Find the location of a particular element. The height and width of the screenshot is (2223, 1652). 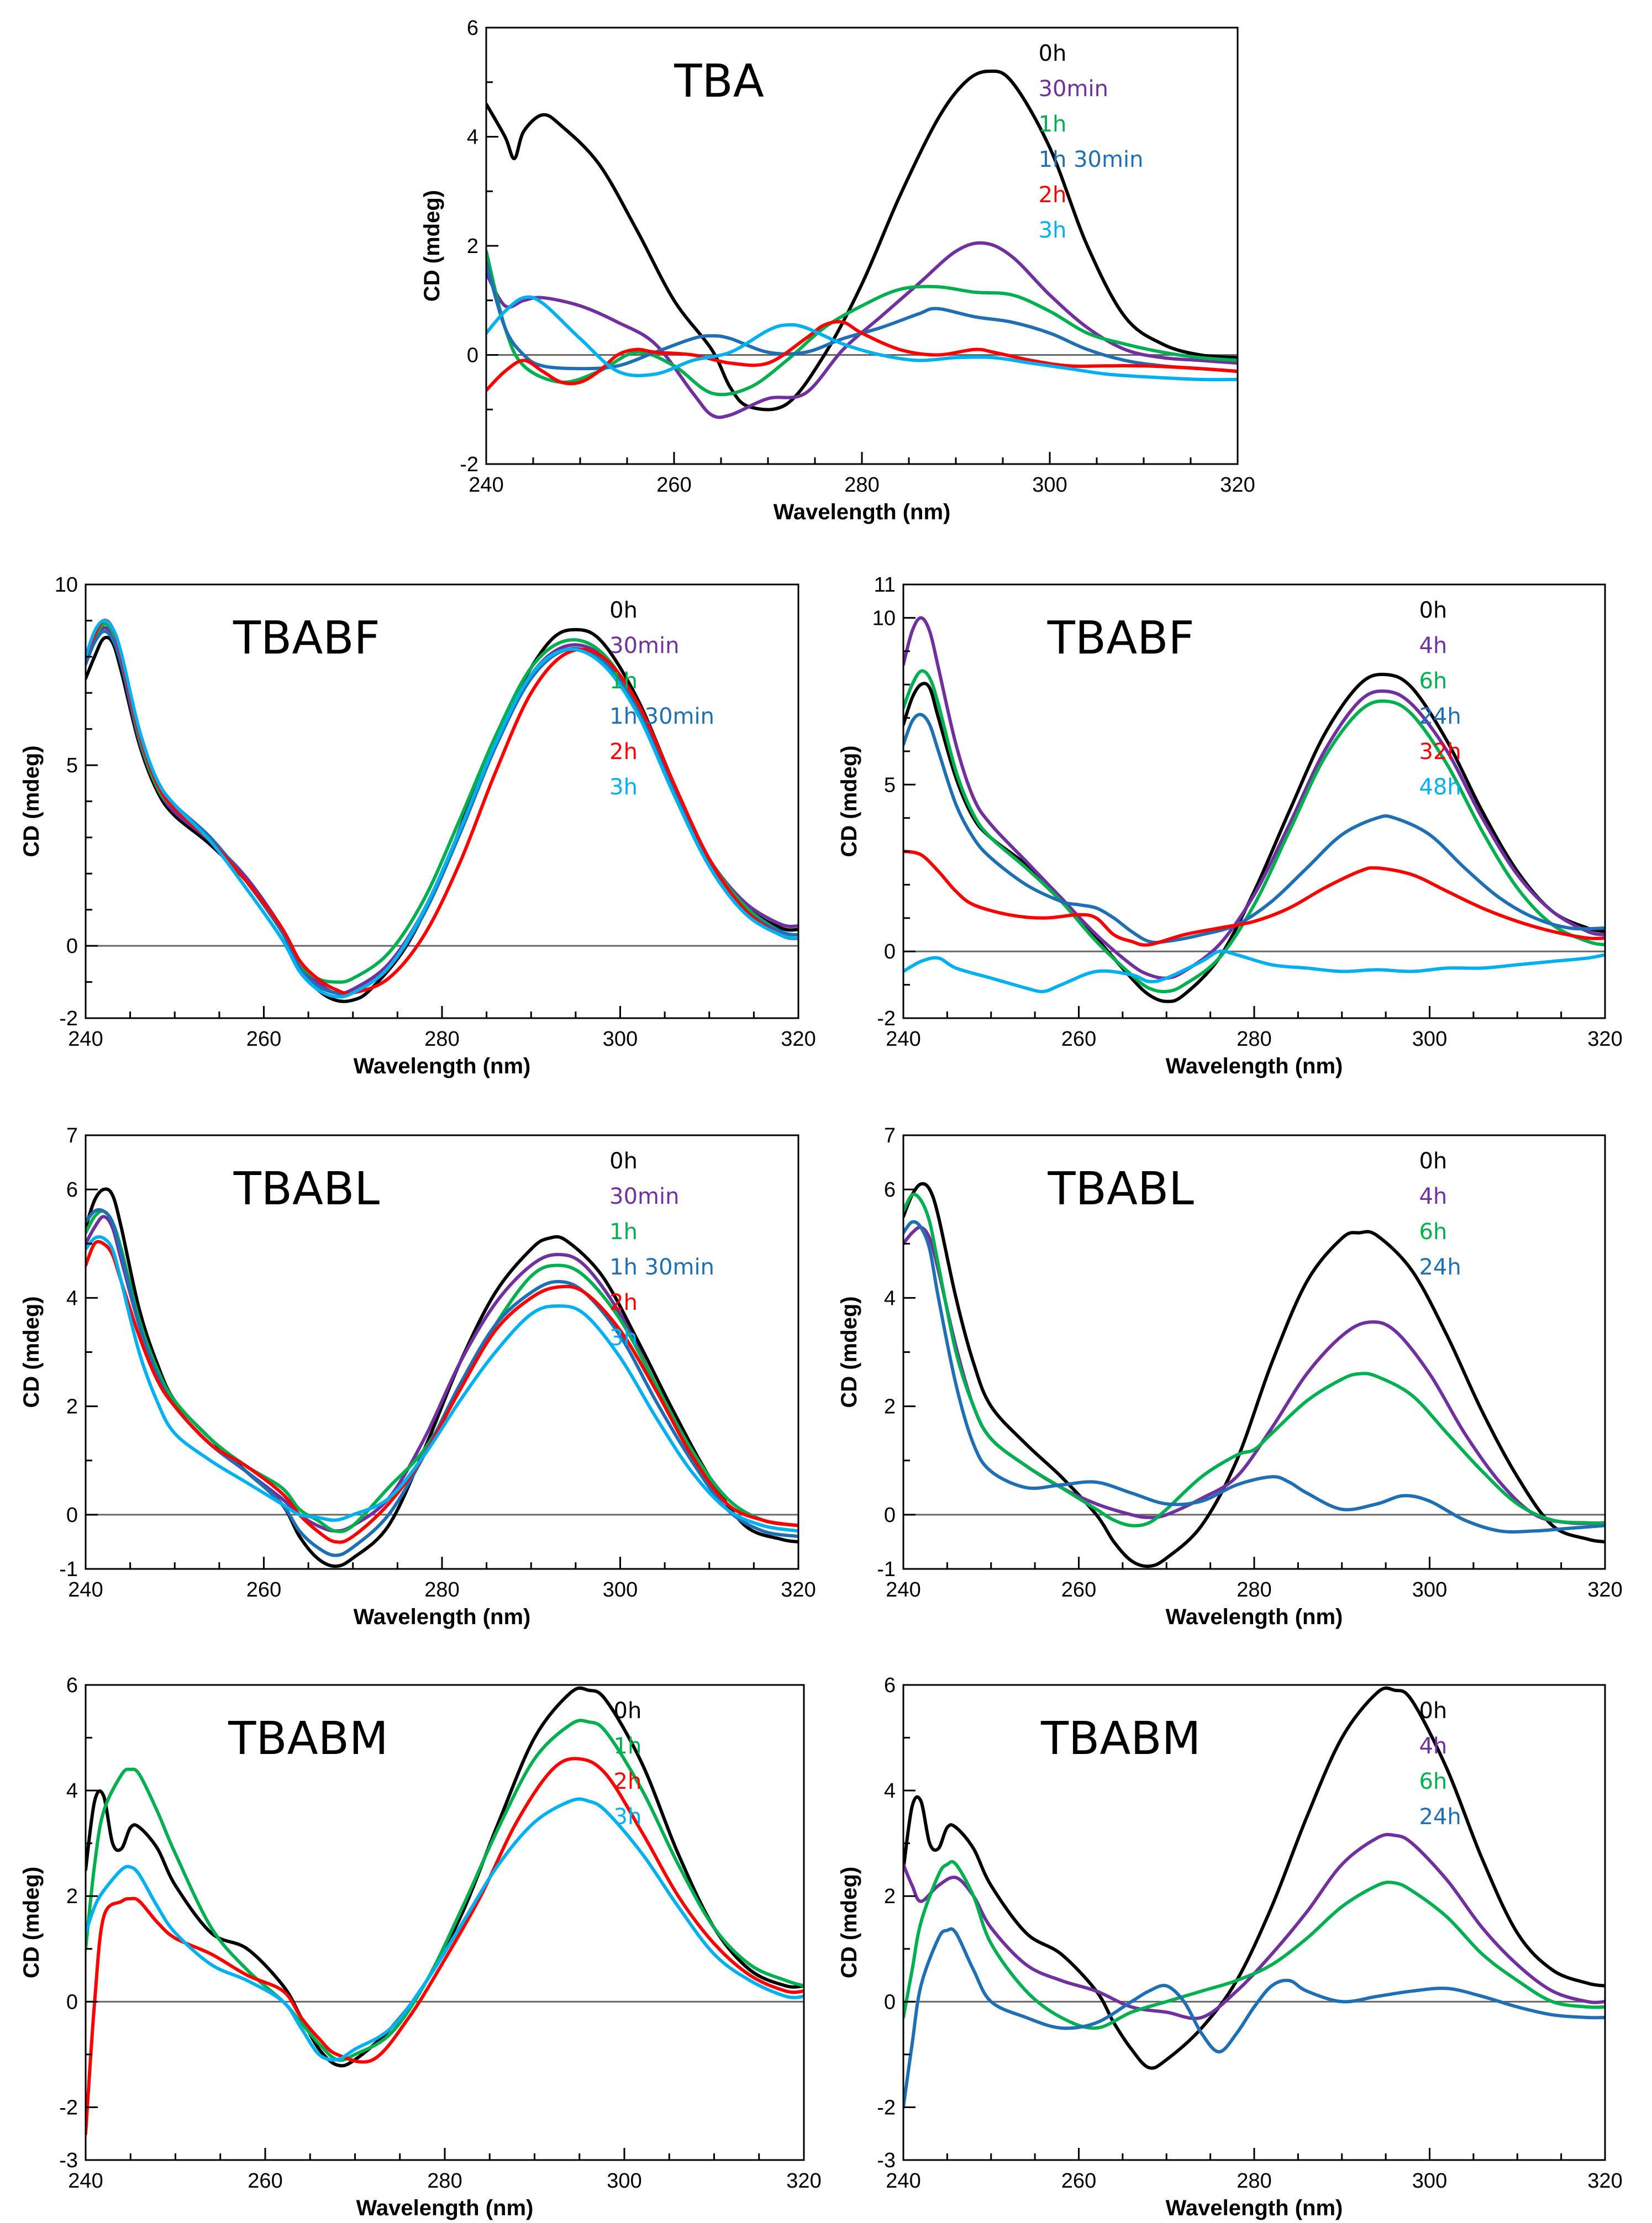

y-tick-label: 11 is located at coordinates (885, 585).